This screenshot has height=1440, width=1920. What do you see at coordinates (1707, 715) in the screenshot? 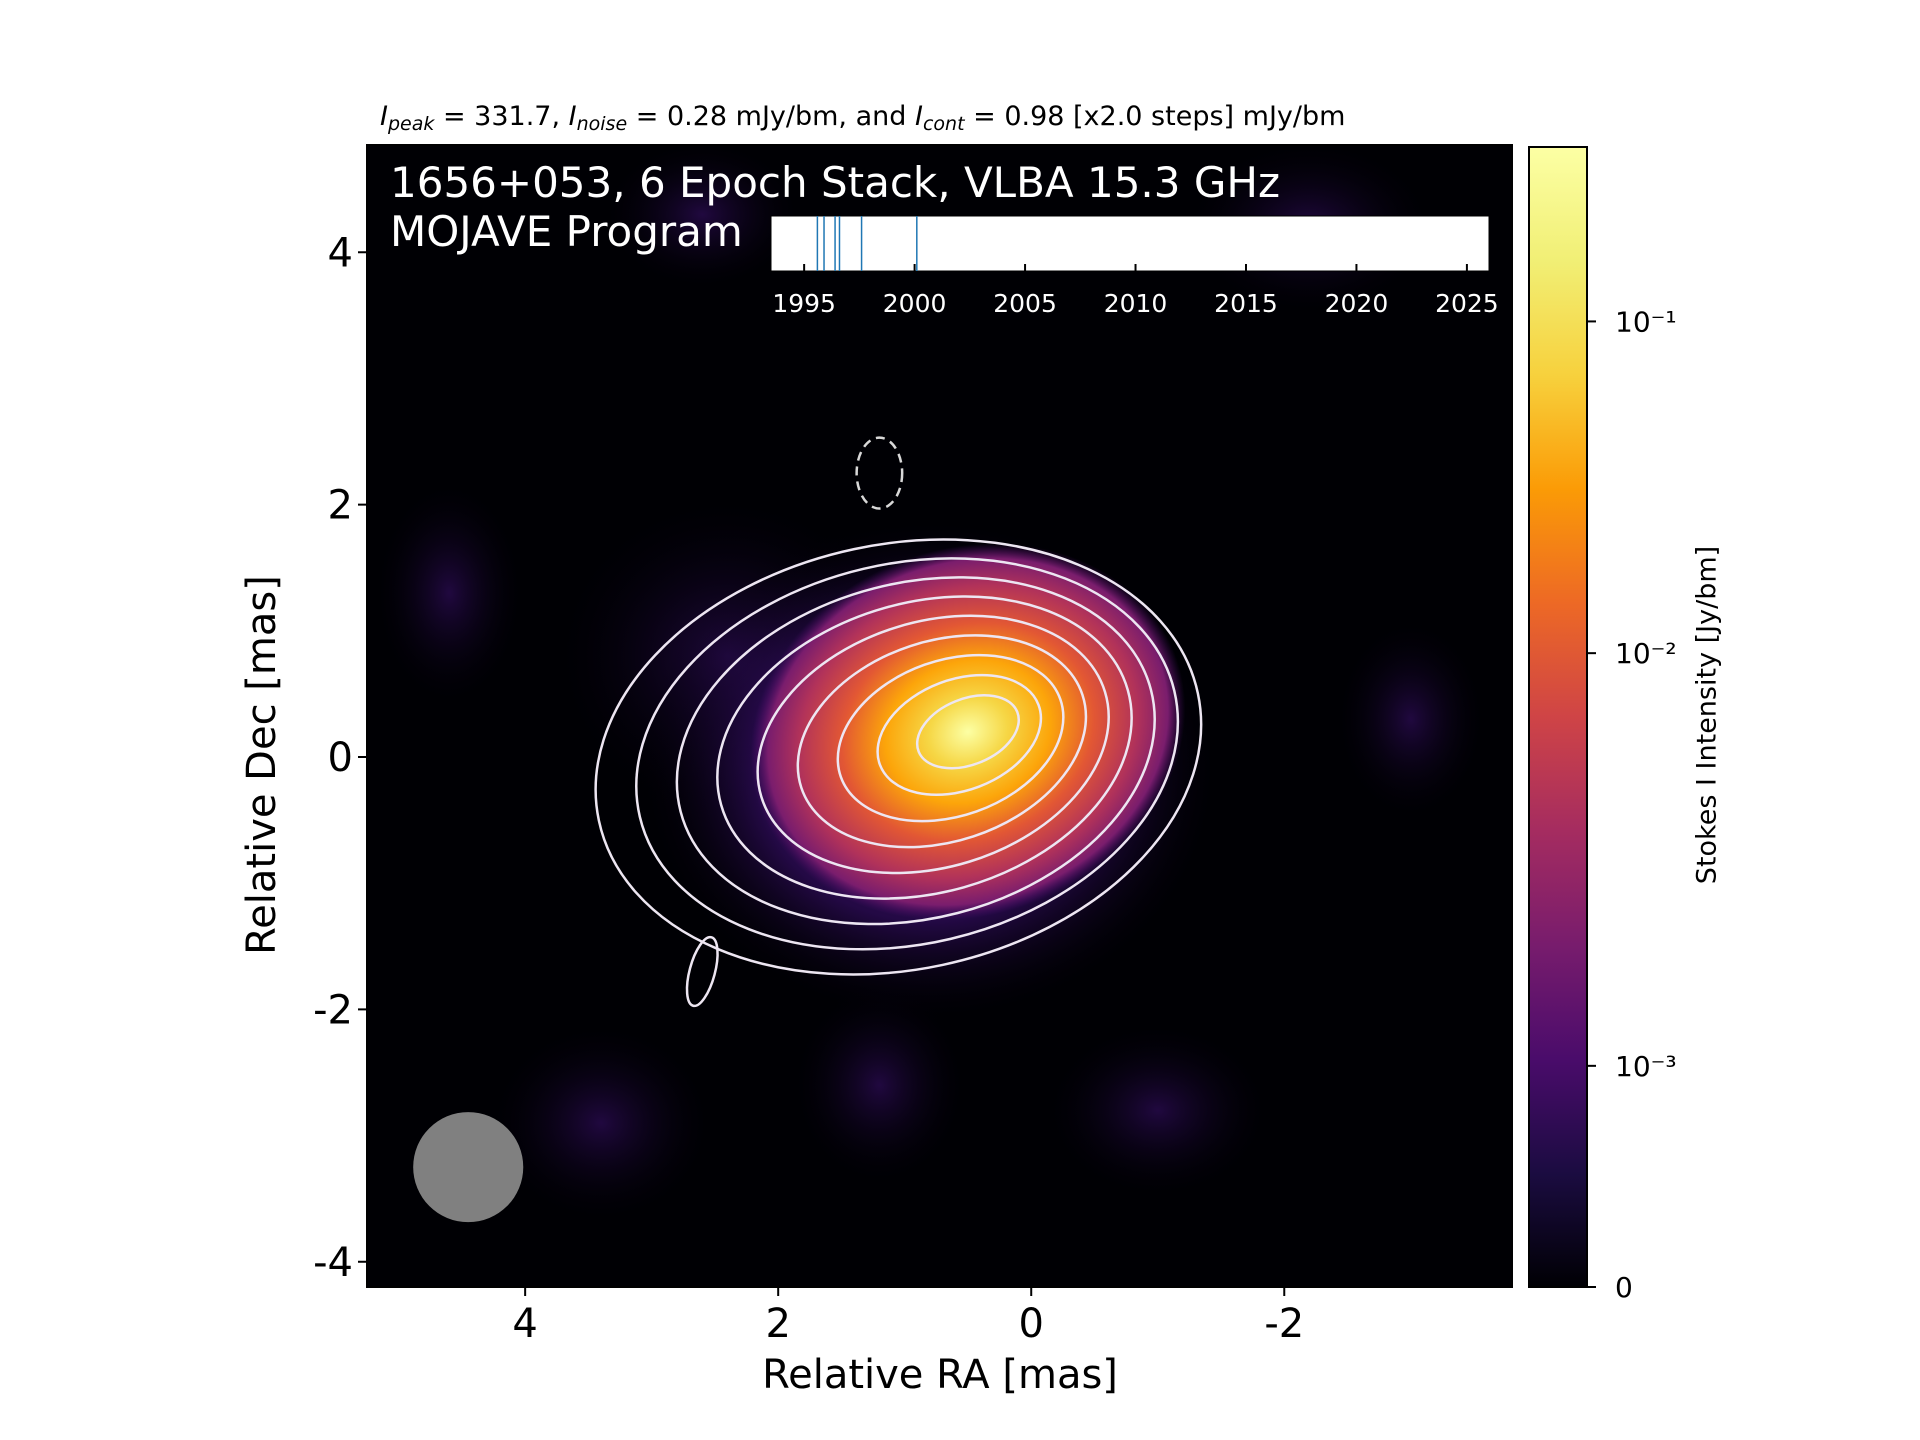
I see `colorbar-label: Stokes I Intensity [Jy/bm]` at bounding box center [1707, 715].